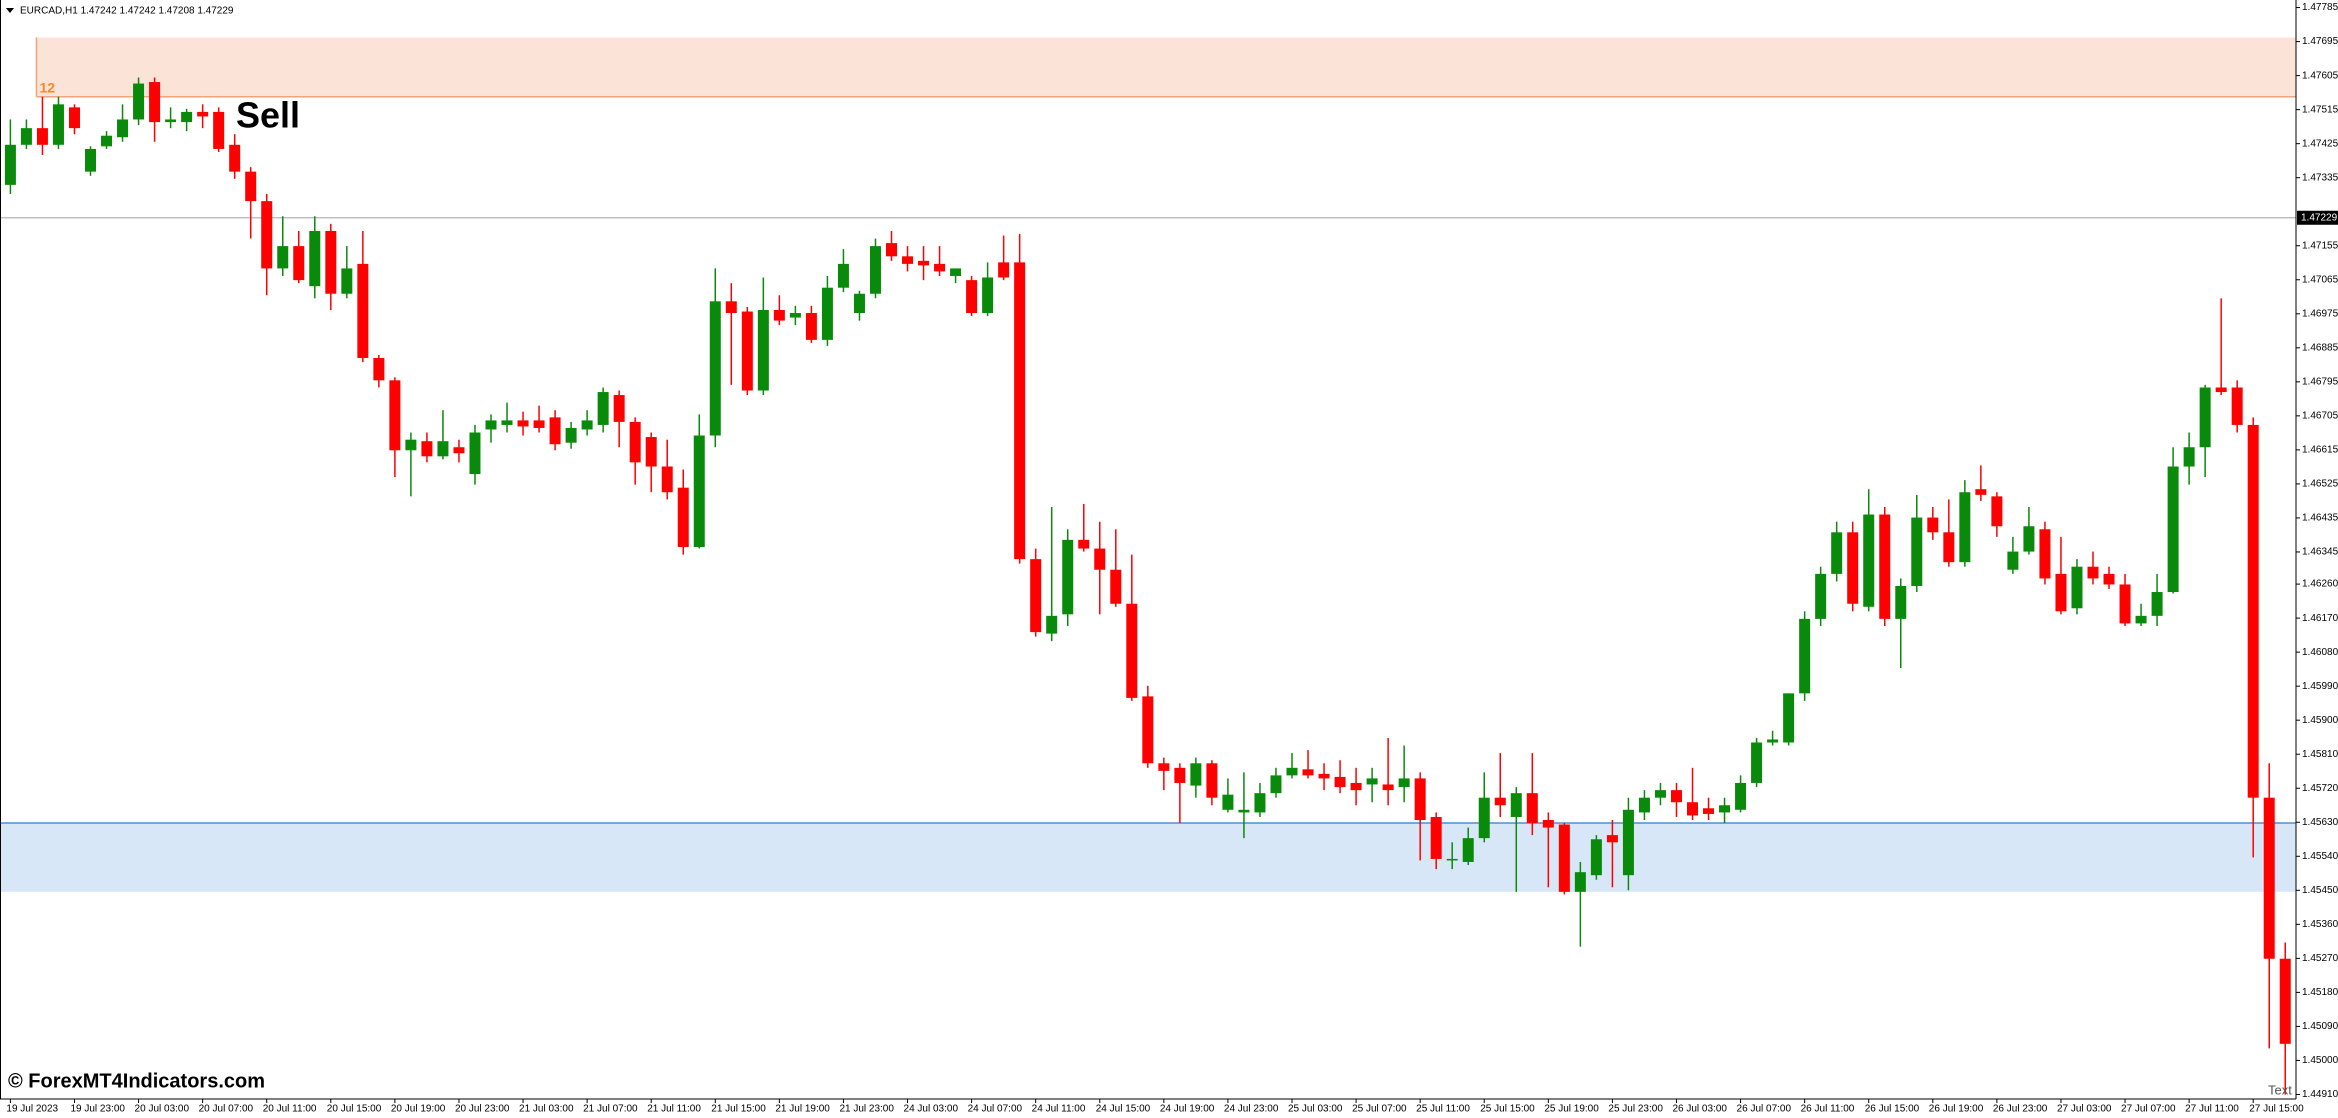 The width and height of the screenshot is (2338, 1118). I want to click on signal-label: Sell, so click(268, 115).